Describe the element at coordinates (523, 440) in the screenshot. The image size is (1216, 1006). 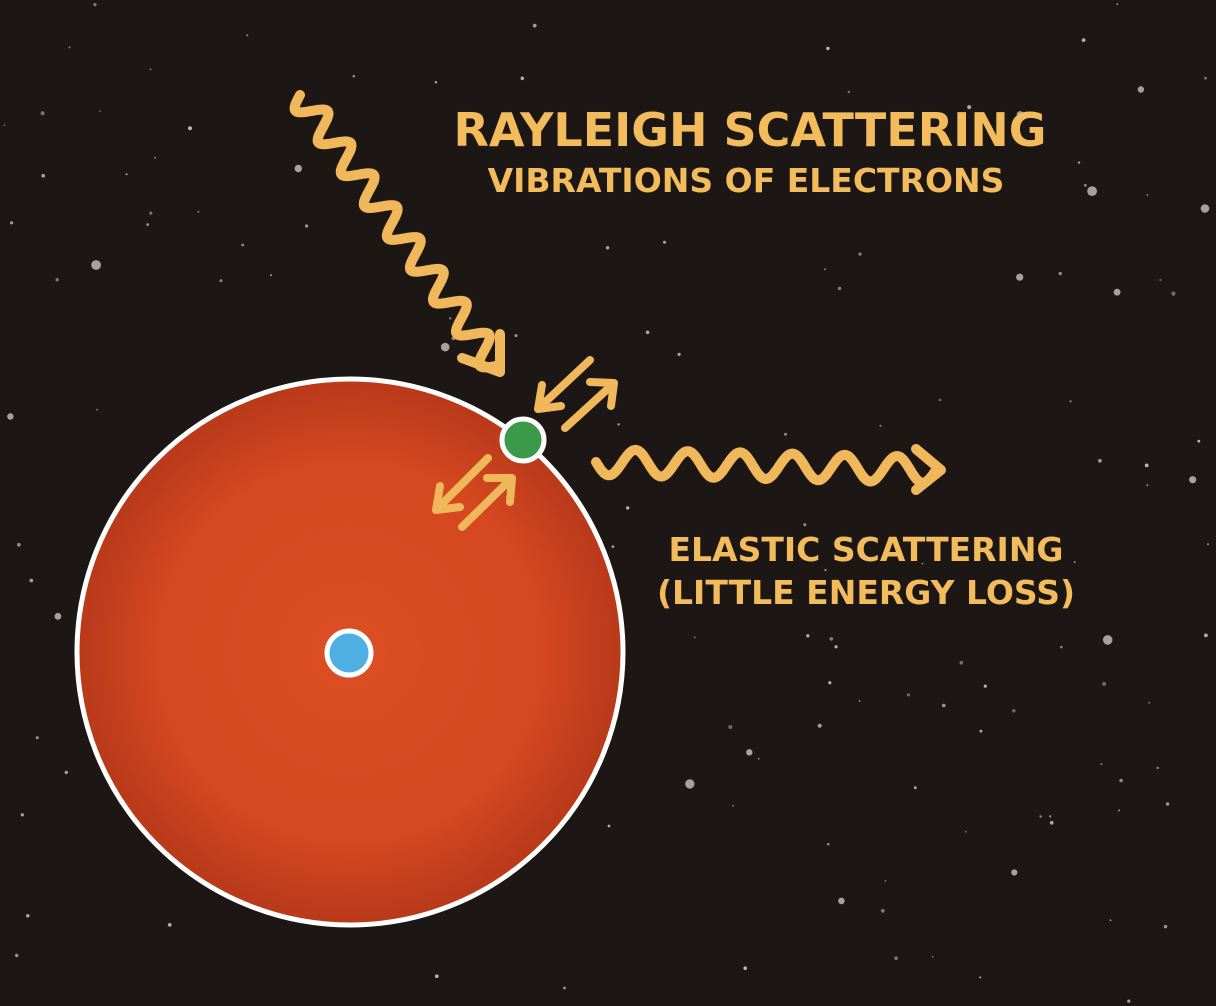
I see `electron` at that location.